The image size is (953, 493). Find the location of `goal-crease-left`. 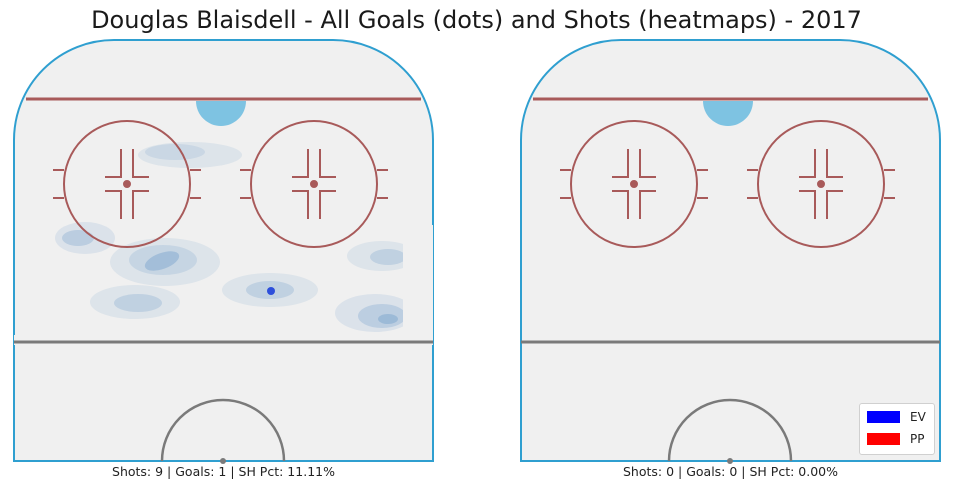

goal-crease-left is located at coordinates (221, 113).